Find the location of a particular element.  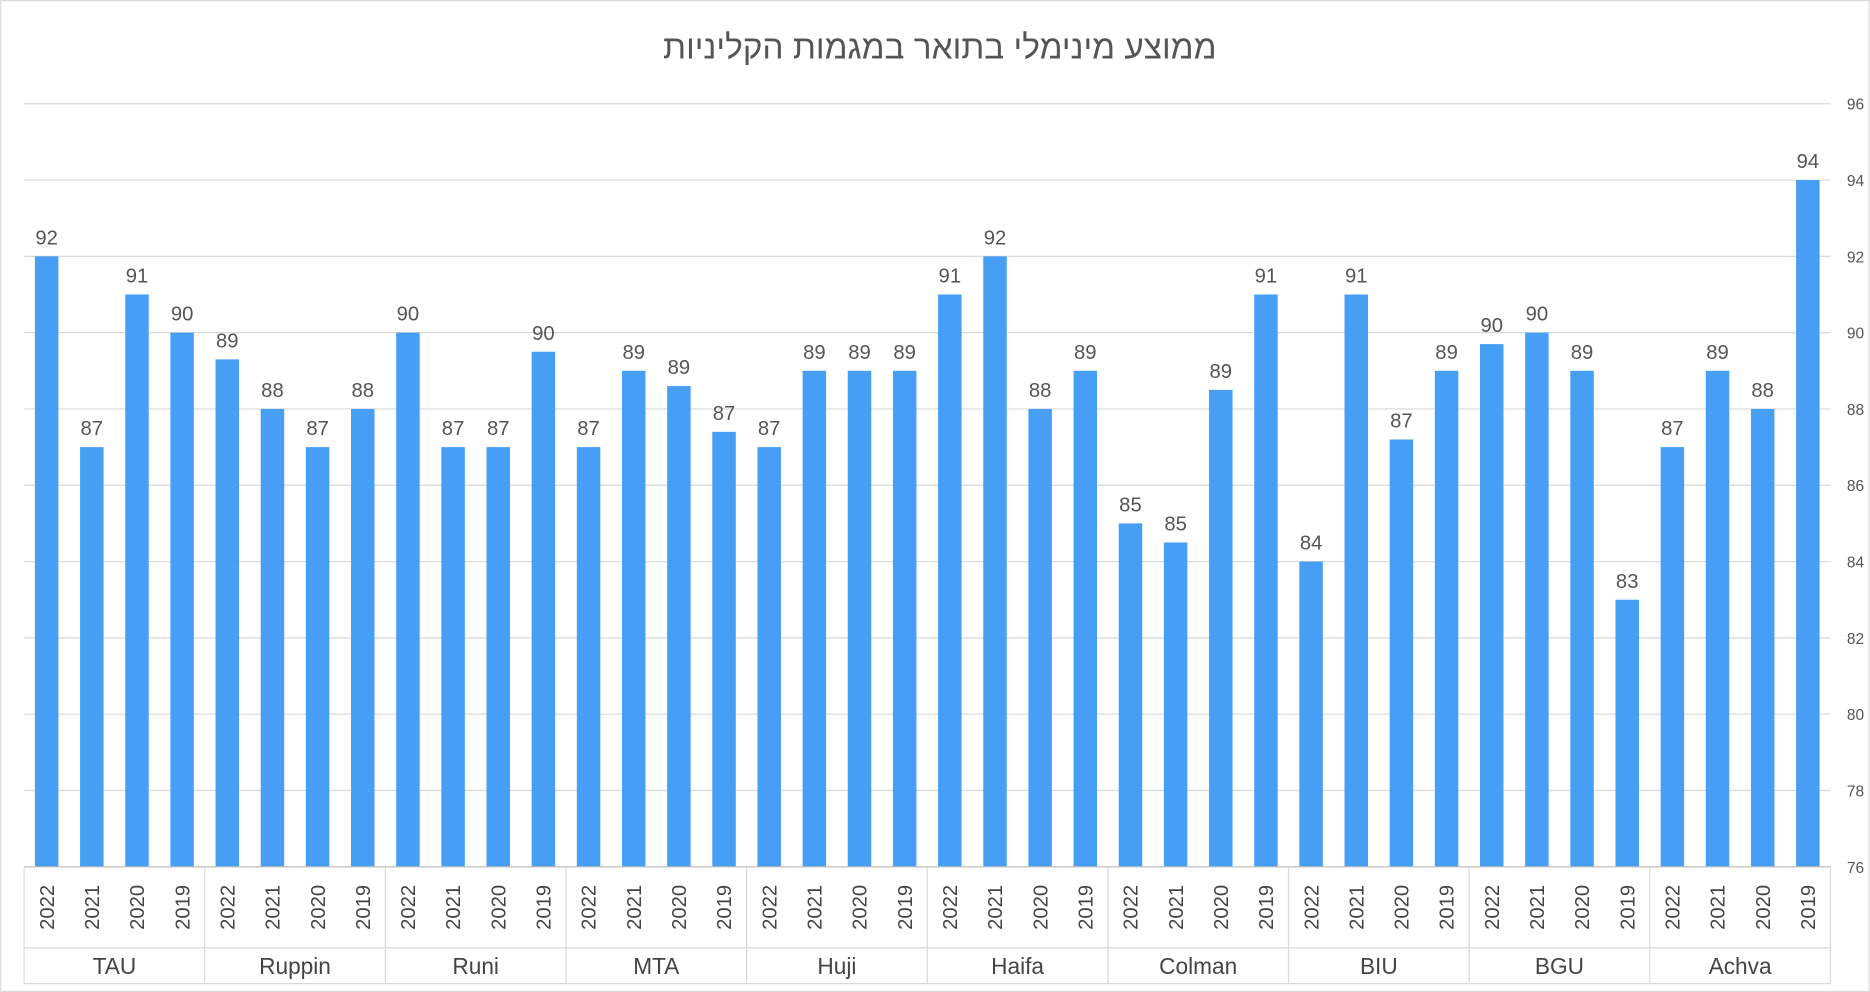

y-tick-label: 92 is located at coordinates (1855, 257).